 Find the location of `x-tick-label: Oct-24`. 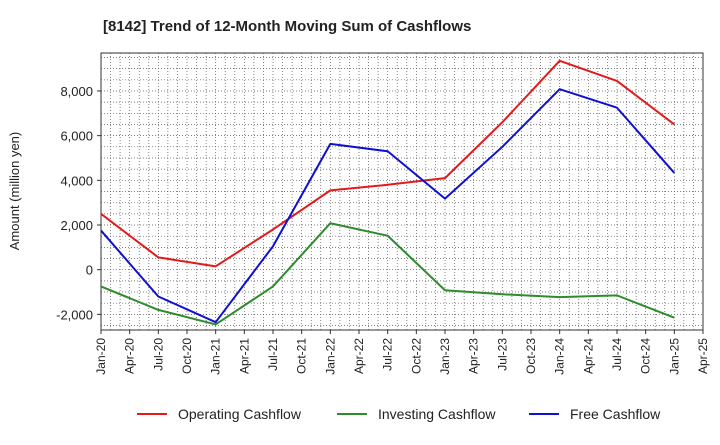

x-tick-label: Oct-24 is located at coordinates (646, 356).